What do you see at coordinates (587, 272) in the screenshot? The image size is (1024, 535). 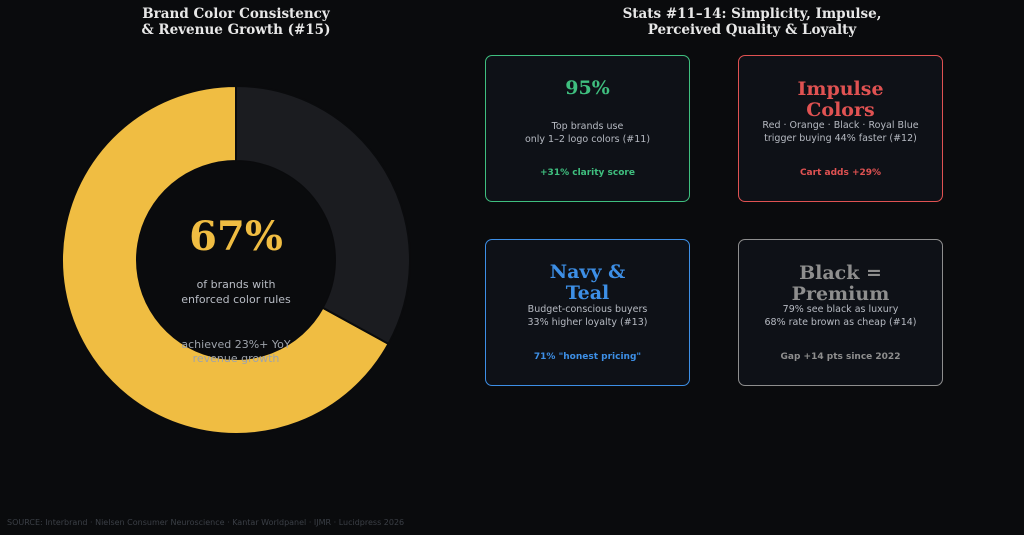 I see `stat-card-title-line: Navy &` at bounding box center [587, 272].